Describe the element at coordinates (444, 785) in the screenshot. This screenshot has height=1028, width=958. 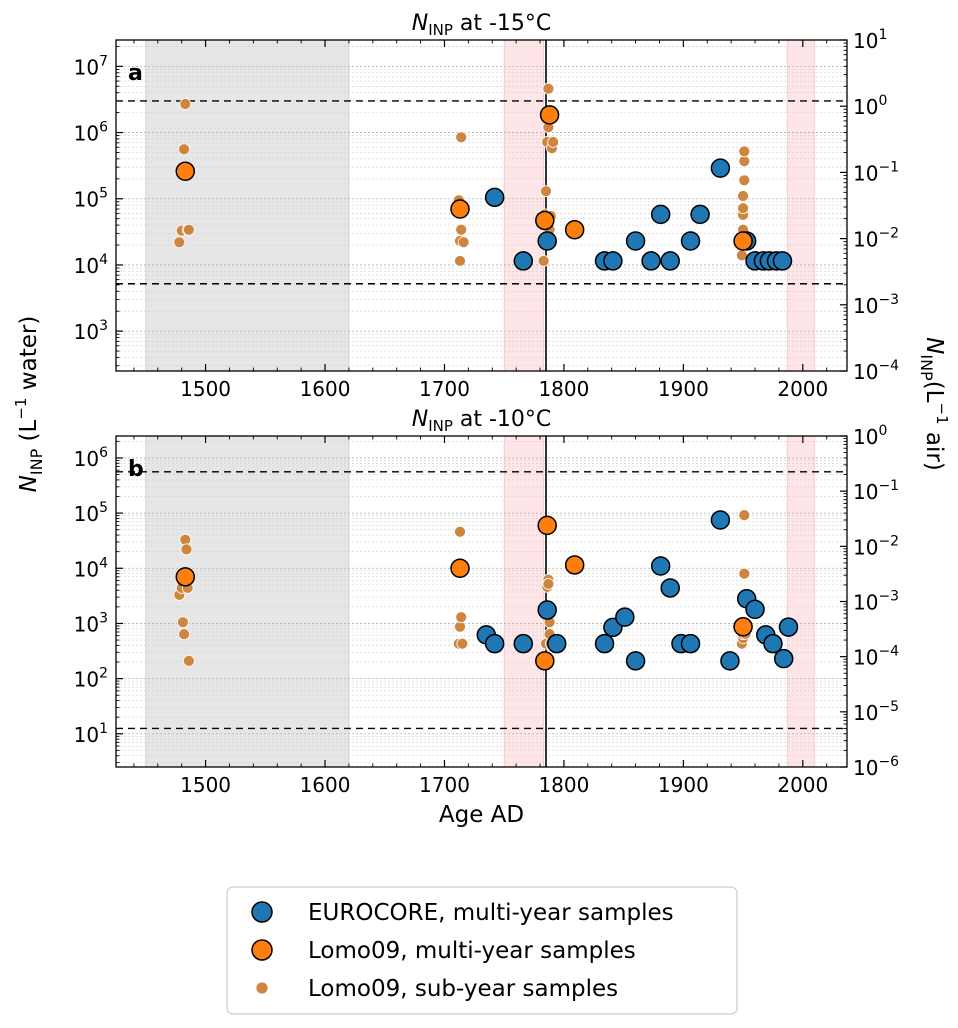
I see `x-tick-label: 1700` at that location.